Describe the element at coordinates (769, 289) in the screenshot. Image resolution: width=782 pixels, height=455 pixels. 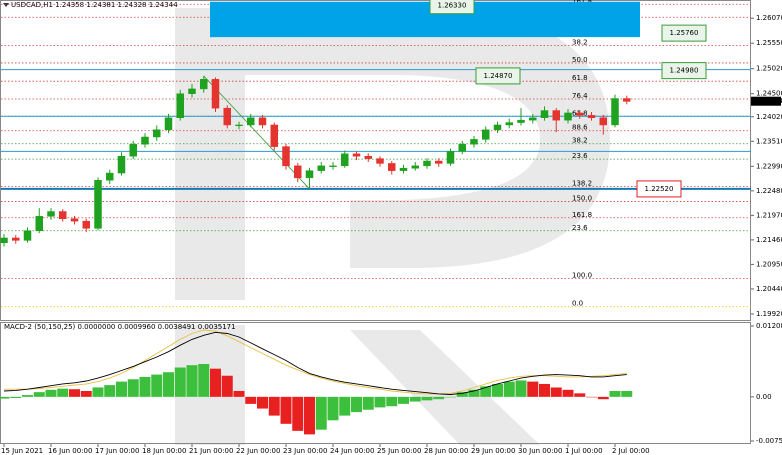
I see `y-tick-label: 1.20440` at that location.